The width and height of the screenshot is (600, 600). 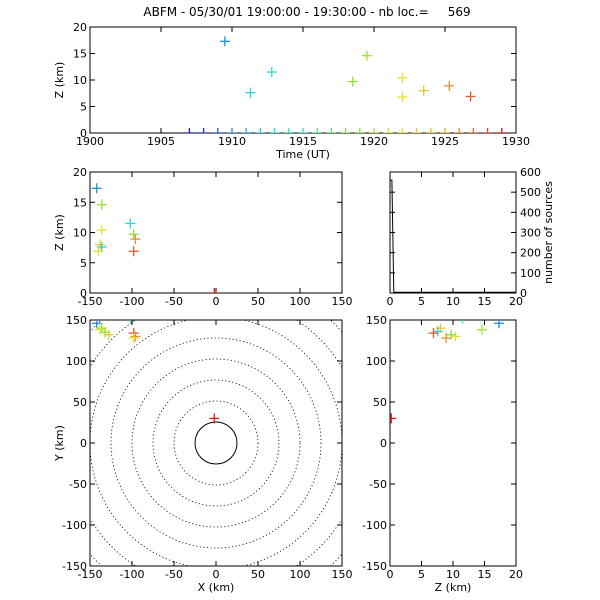 I want to click on x-tick-label: 1930, so click(x=516, y=141).